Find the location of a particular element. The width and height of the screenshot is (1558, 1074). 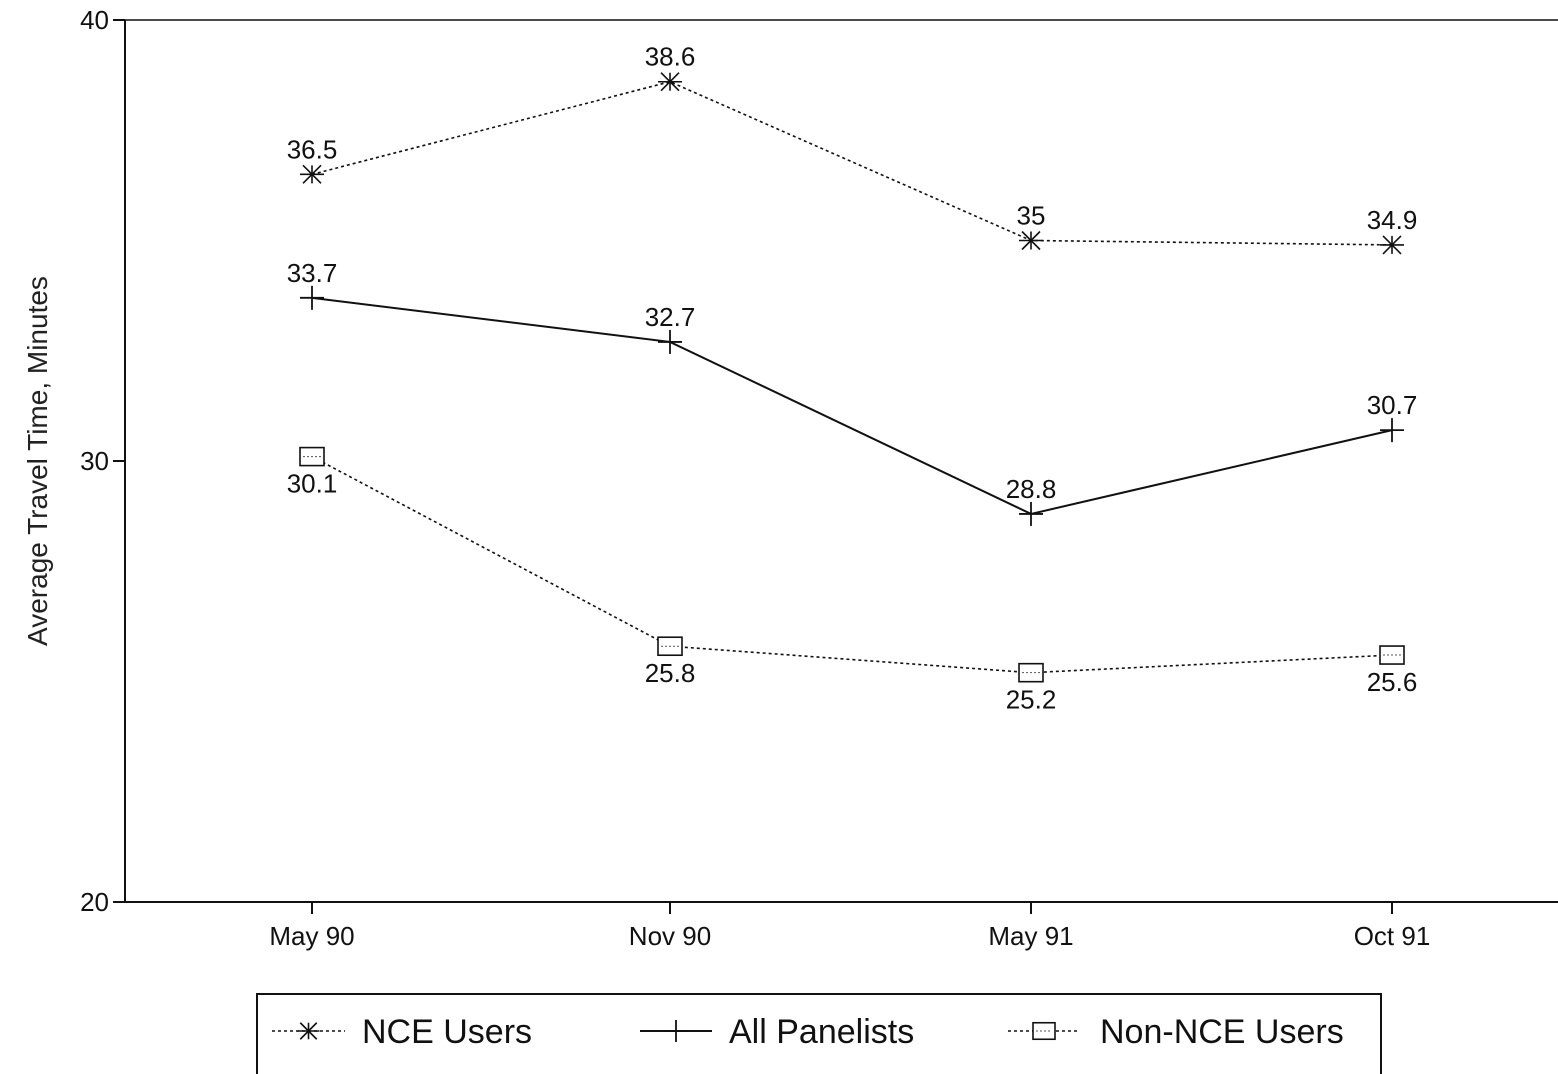

data-label: 38.6 is located at coordinates (670, 57).